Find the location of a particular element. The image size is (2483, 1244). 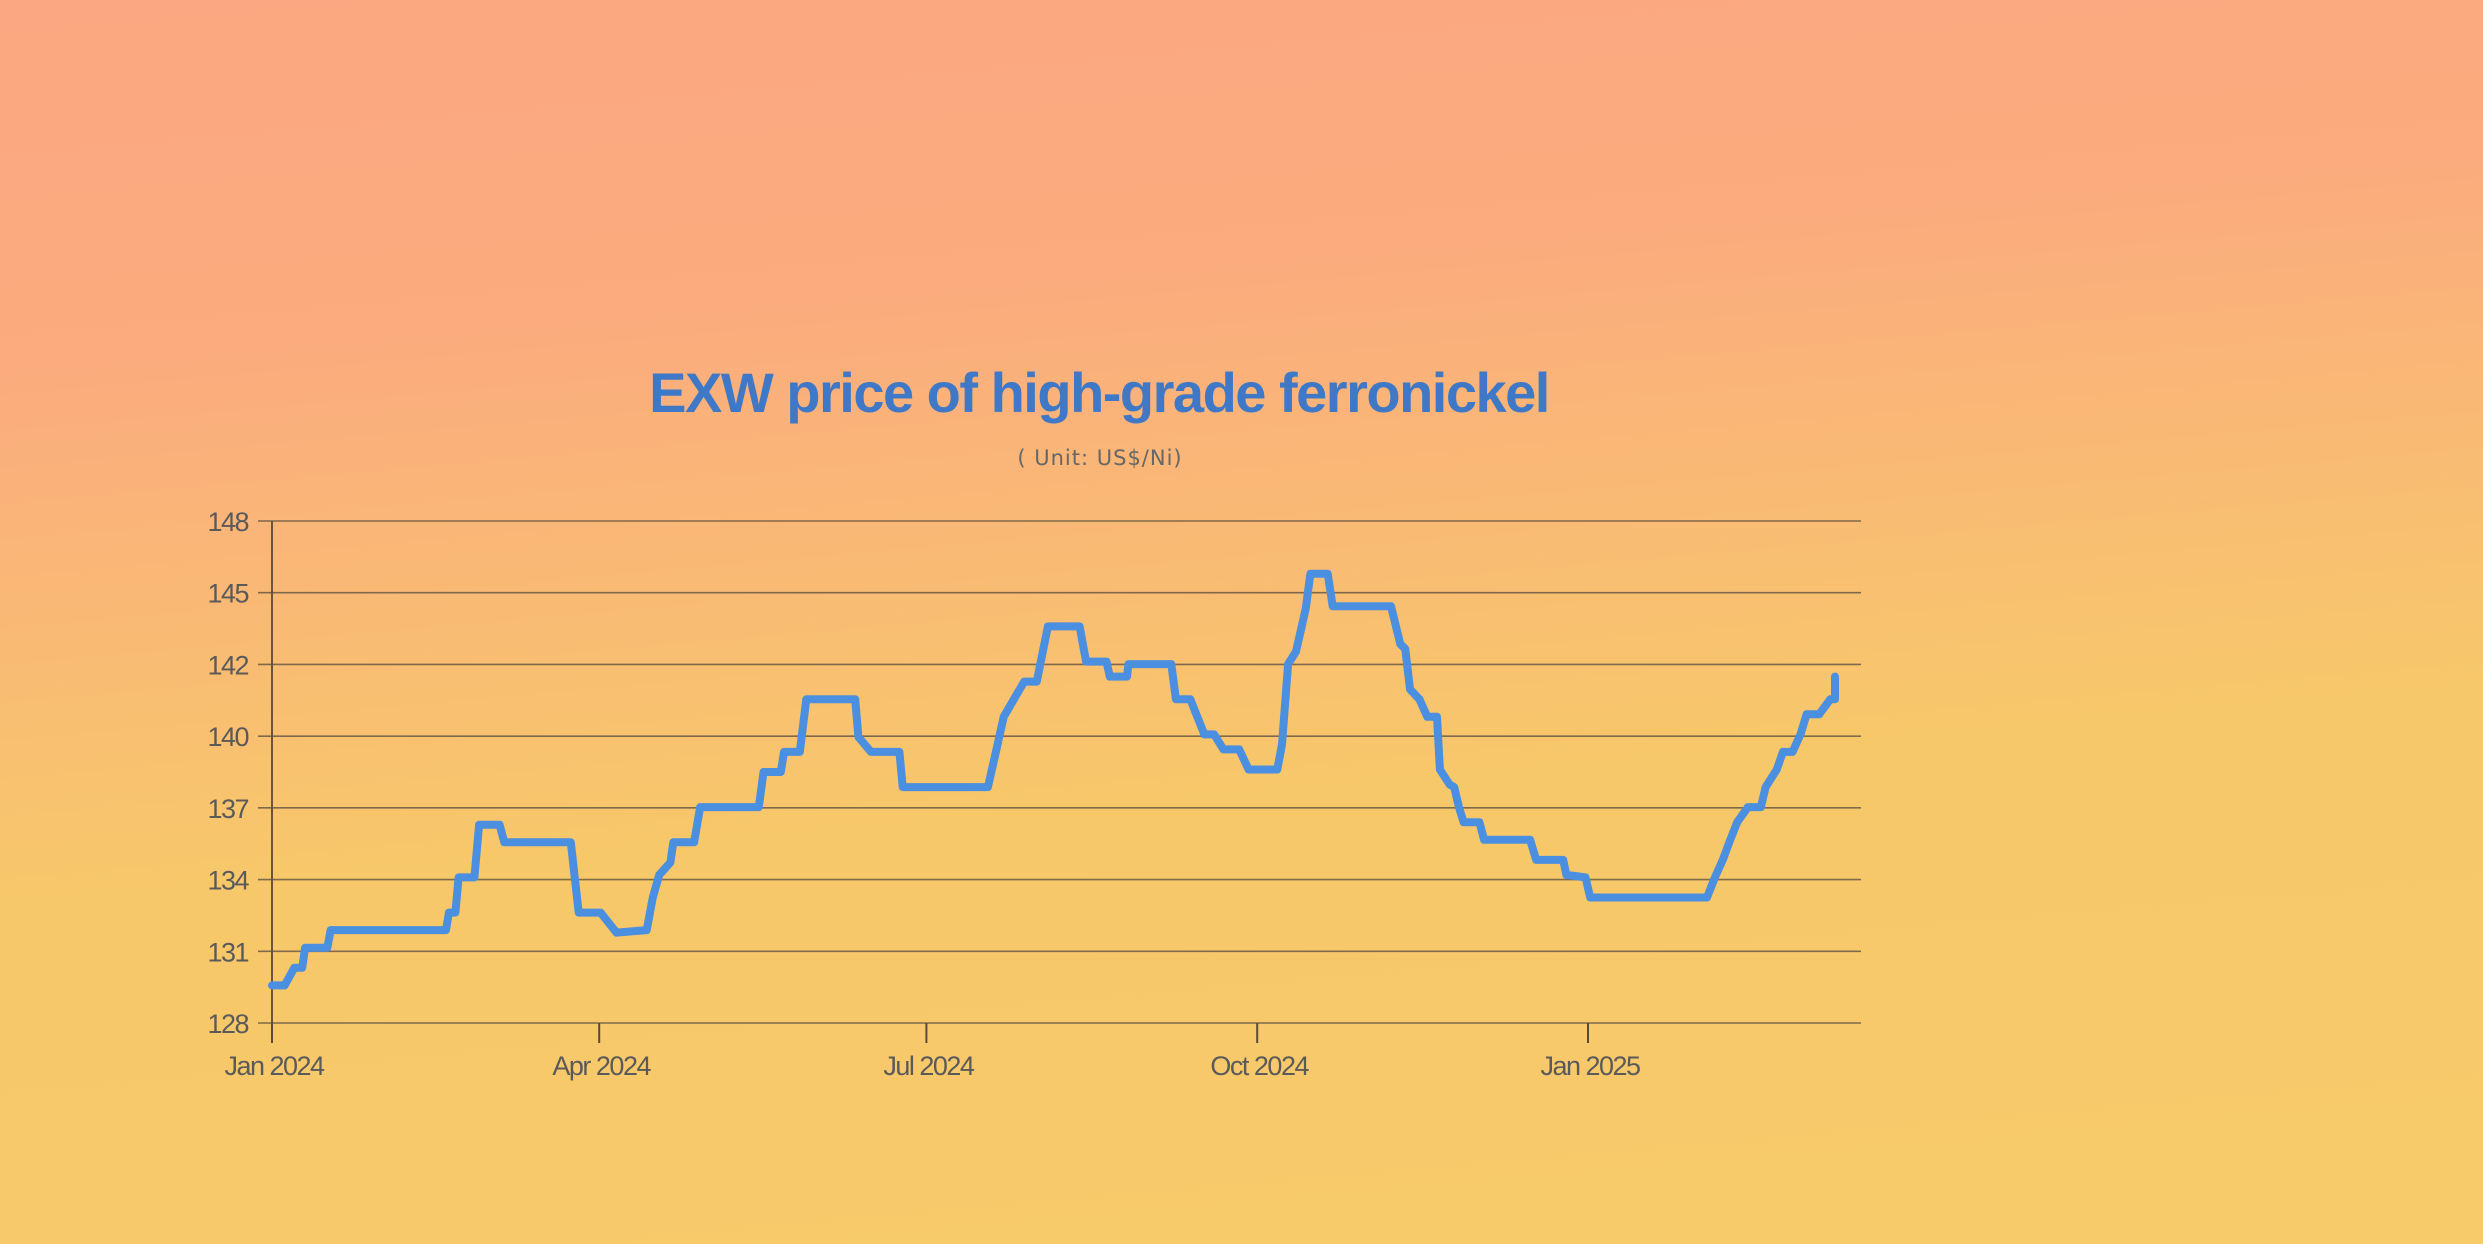

x-tick-label: Jan 2025 is located at coordinates (1590, 1066).